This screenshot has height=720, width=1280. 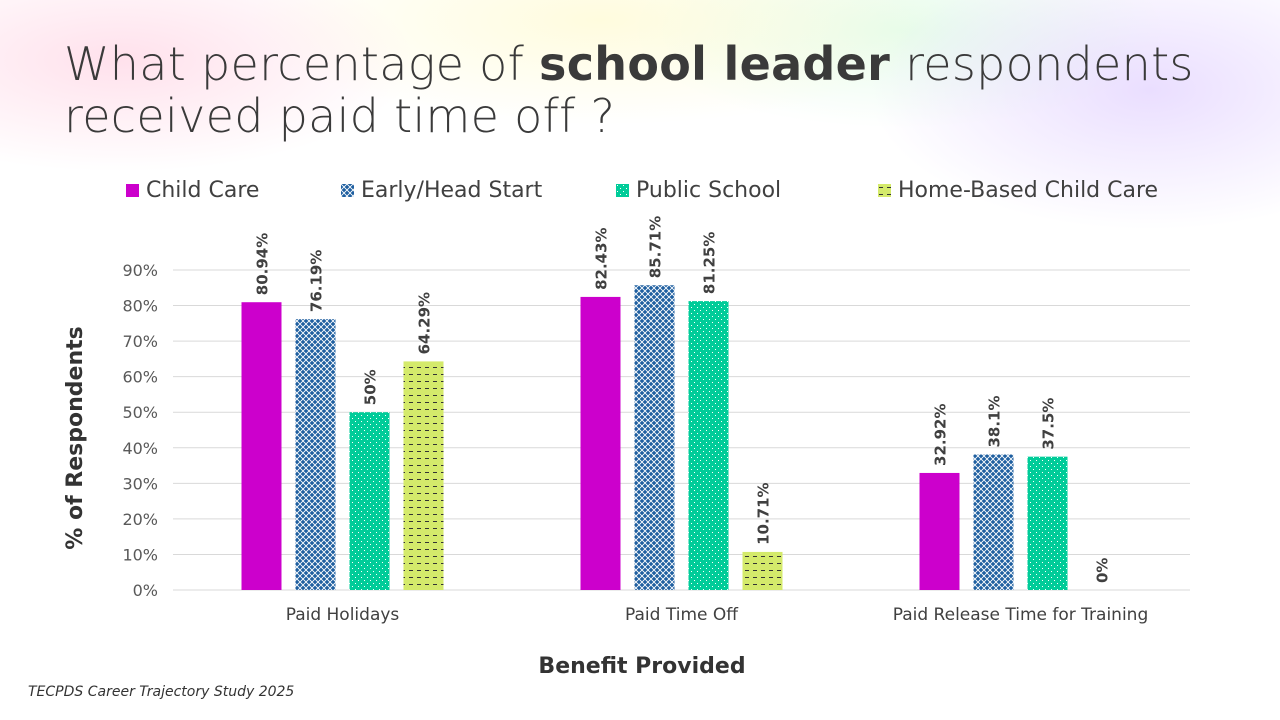 What do you see at coordinates (263, 264) in the screenshot?
I see `data-label: 80.94%` at bounding box center [263, 264].